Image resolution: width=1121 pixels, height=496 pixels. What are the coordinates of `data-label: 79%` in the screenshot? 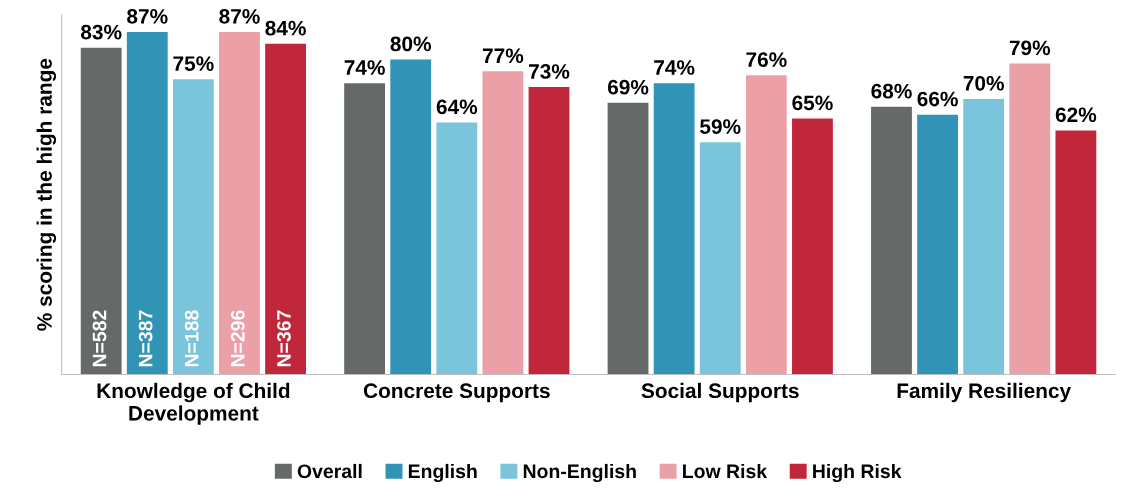 It's located at (1030, 48).